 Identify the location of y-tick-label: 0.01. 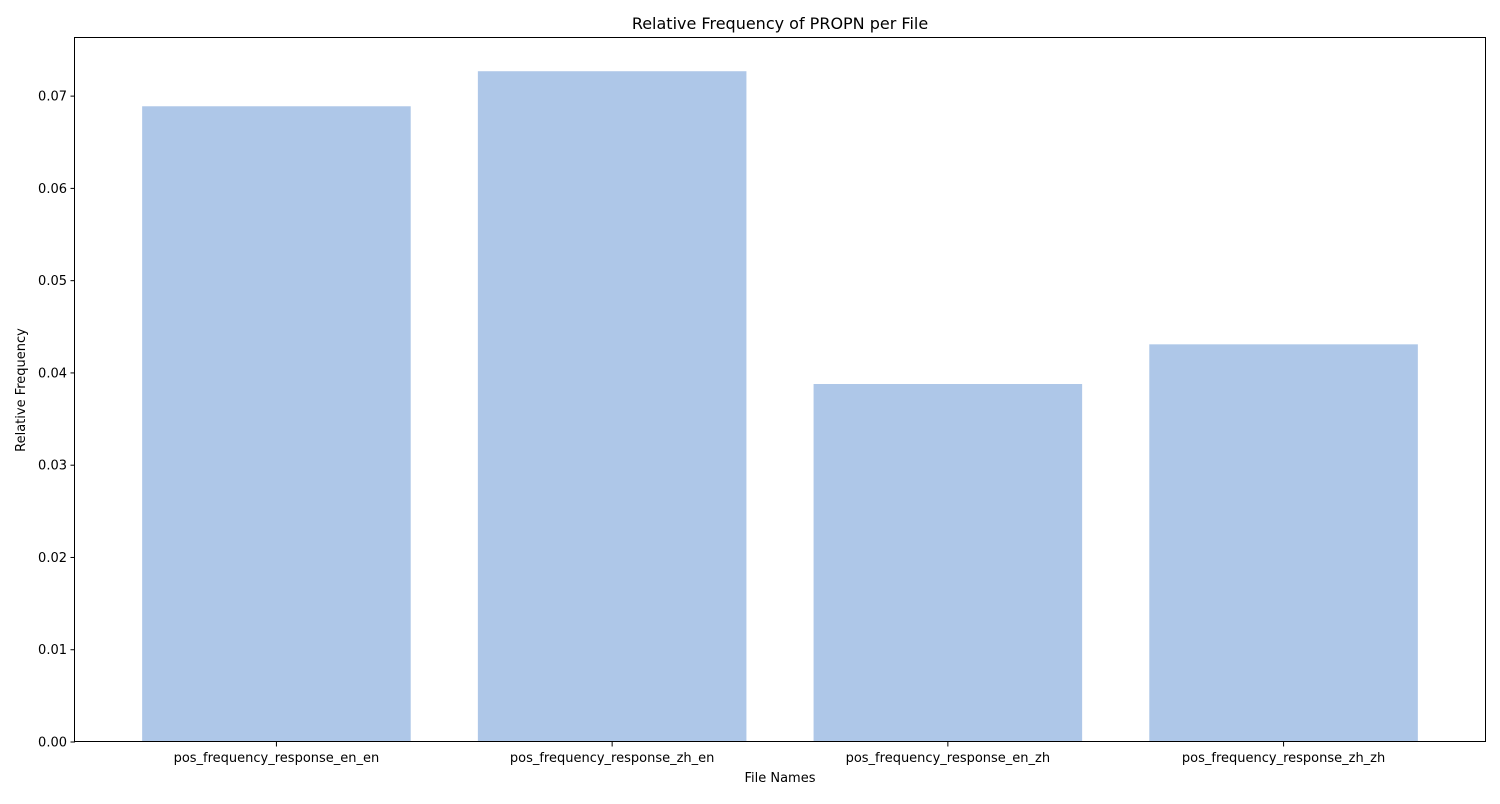
(52, 650).